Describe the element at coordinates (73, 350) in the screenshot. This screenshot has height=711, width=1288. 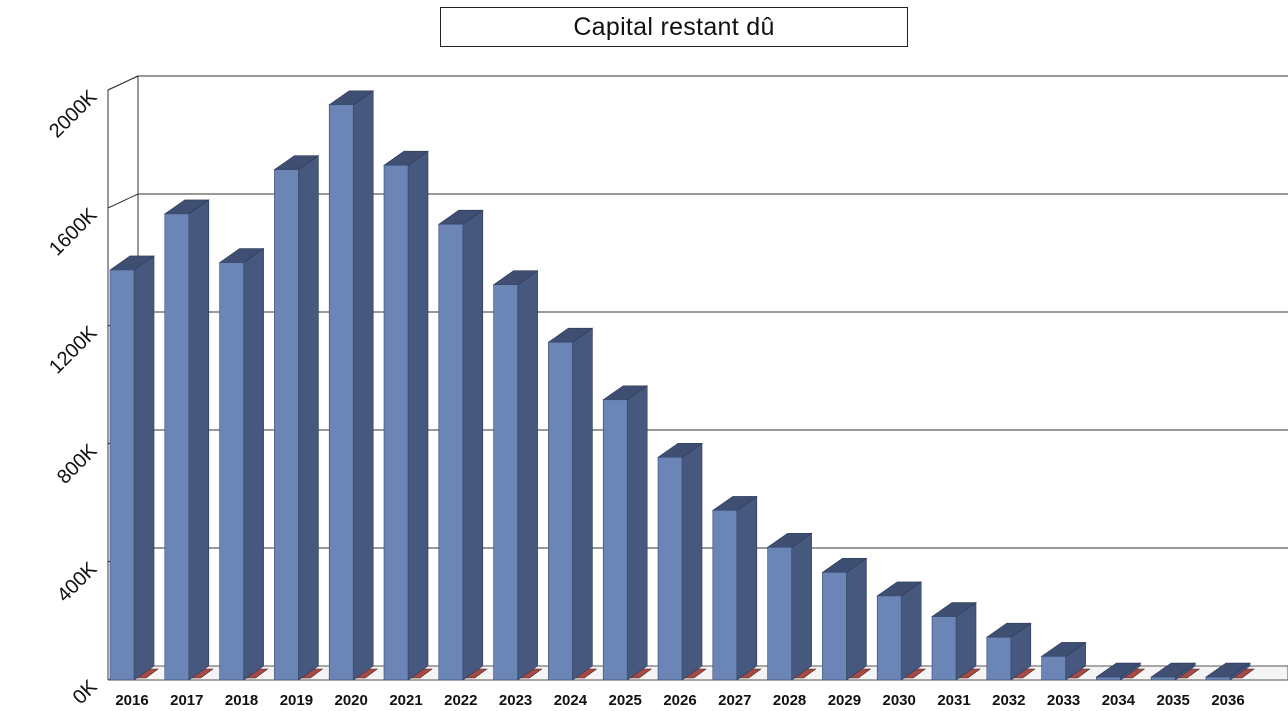
I see `y-tick-label: 1200K` at that location.